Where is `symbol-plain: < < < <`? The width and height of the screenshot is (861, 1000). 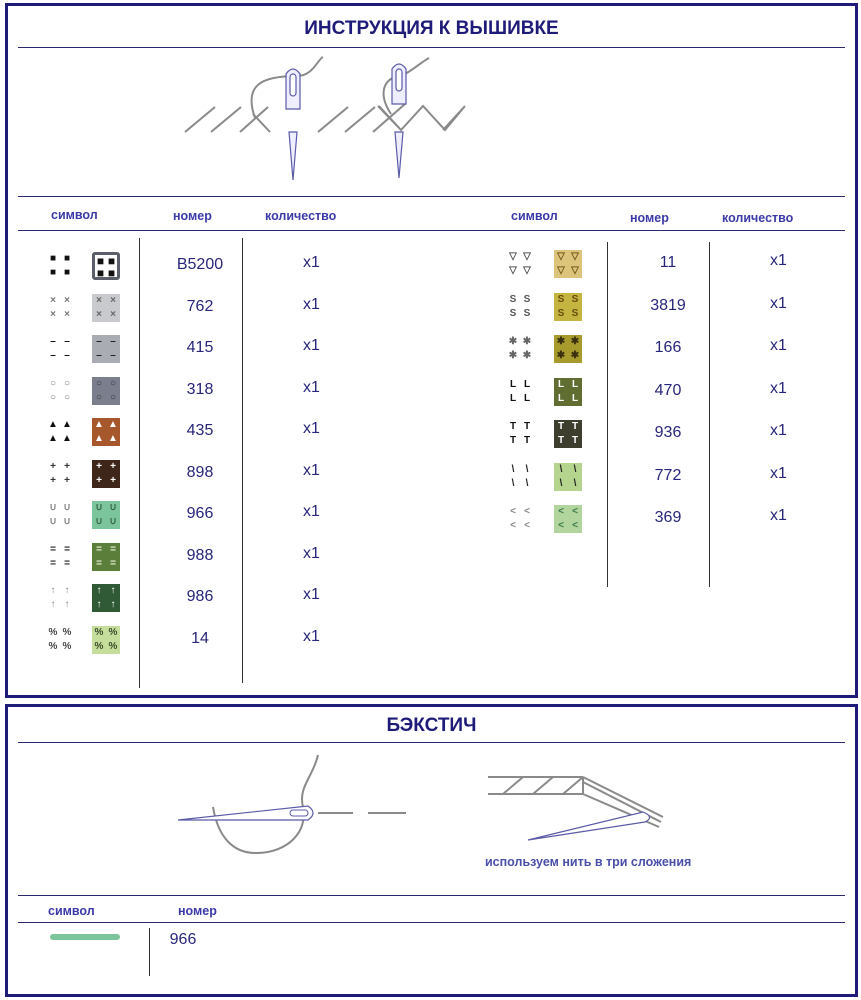
symbol-plain: < < < < is located at coordinates (520, 519).